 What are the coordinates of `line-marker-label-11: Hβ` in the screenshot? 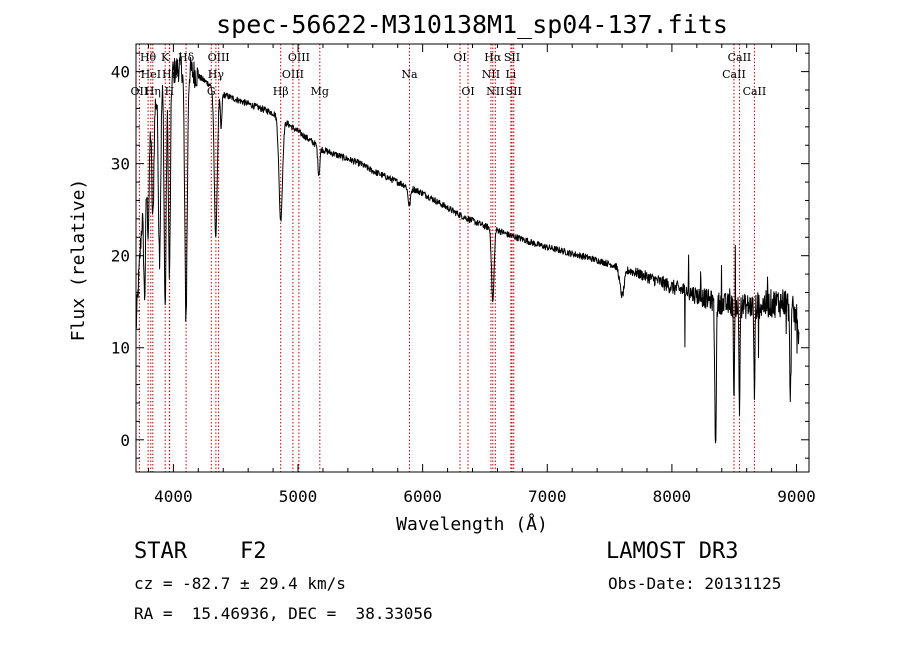 It's located at (281, 91).